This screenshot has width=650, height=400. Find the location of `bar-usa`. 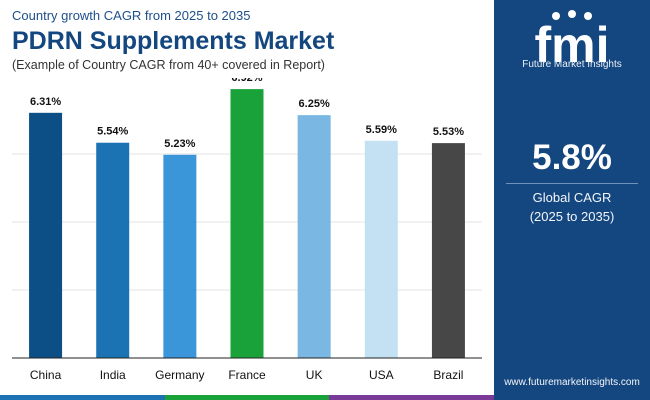

bar-usa is located at coordinates (381, 249).